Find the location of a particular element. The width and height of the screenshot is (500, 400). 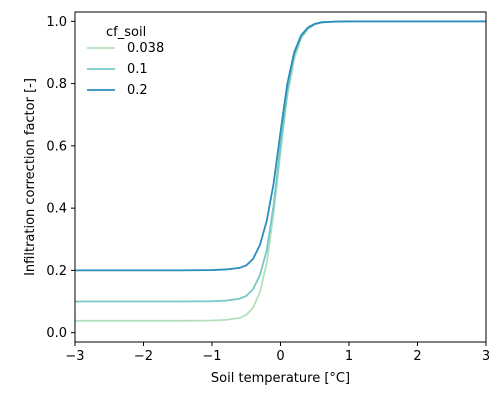

y-tick-label: 0.6 is located at coordinates (56, 146).